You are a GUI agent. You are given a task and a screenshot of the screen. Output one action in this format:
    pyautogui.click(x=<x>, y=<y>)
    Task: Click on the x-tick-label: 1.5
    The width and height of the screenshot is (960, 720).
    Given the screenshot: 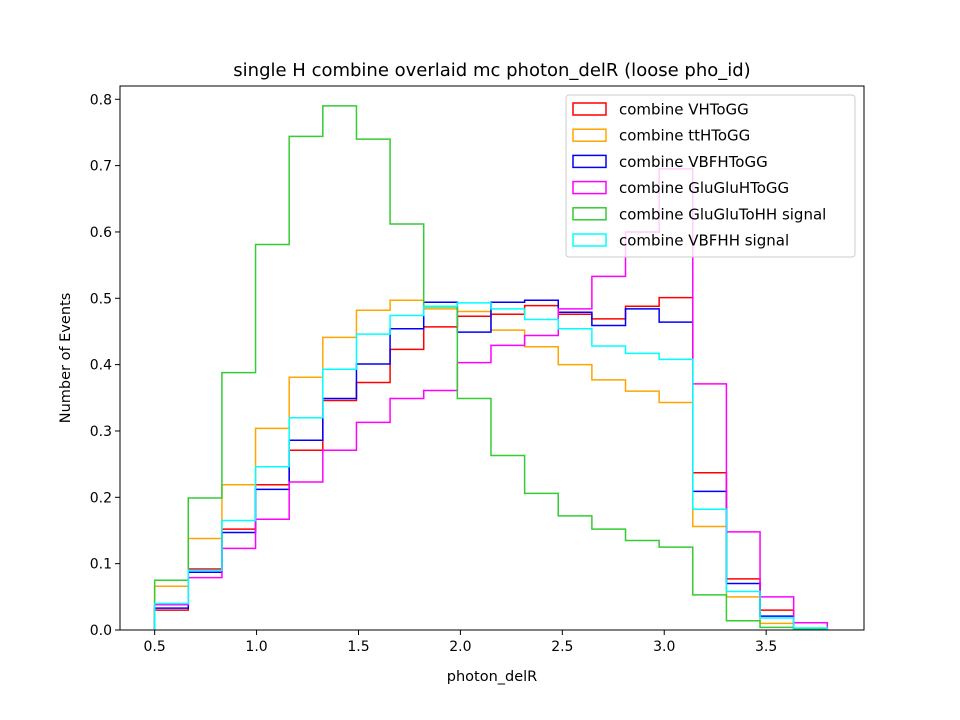 What is the action you would take?
    pyautogui.click(x=358, y=647)
    